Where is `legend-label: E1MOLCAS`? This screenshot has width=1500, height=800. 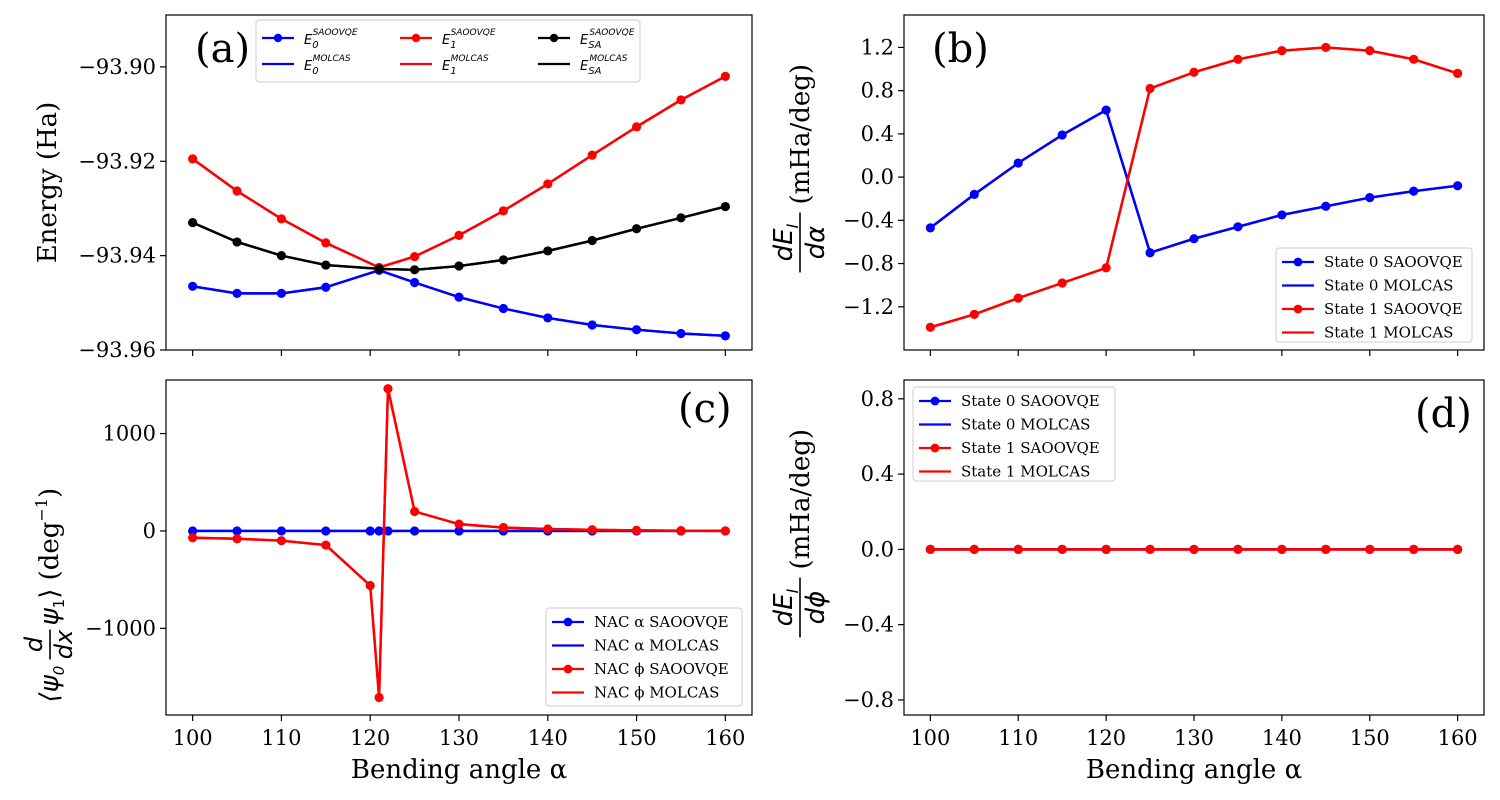 legend-label: E1MOLCAS is located at coordinates (465, 65).